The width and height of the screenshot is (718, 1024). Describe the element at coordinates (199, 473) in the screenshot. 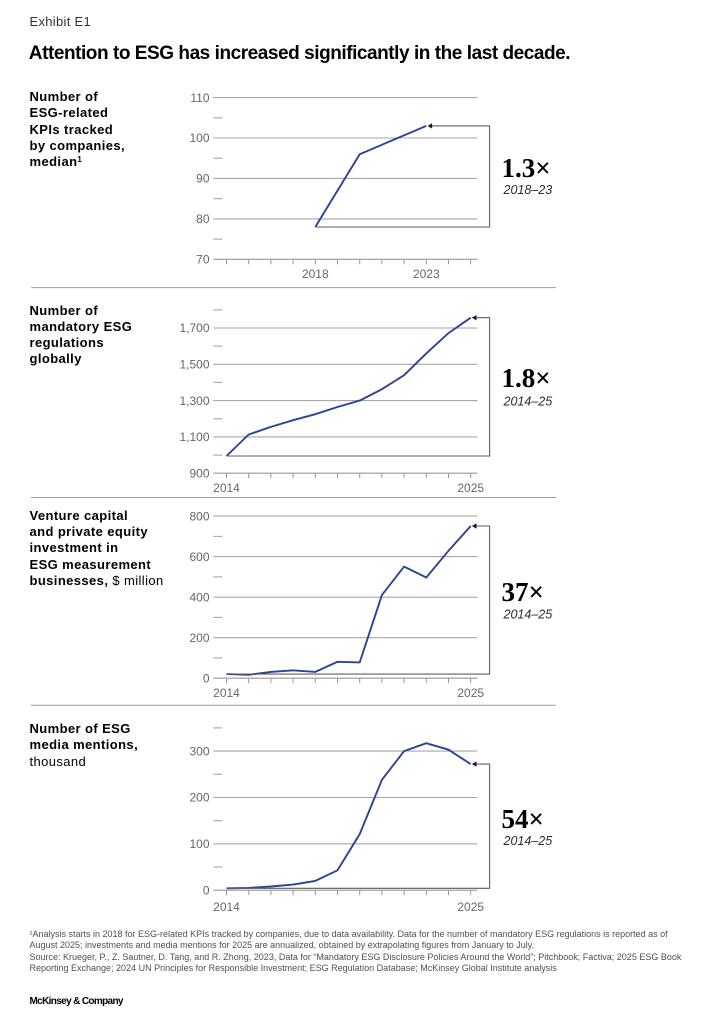

I see `svg-text: 900` at that location.